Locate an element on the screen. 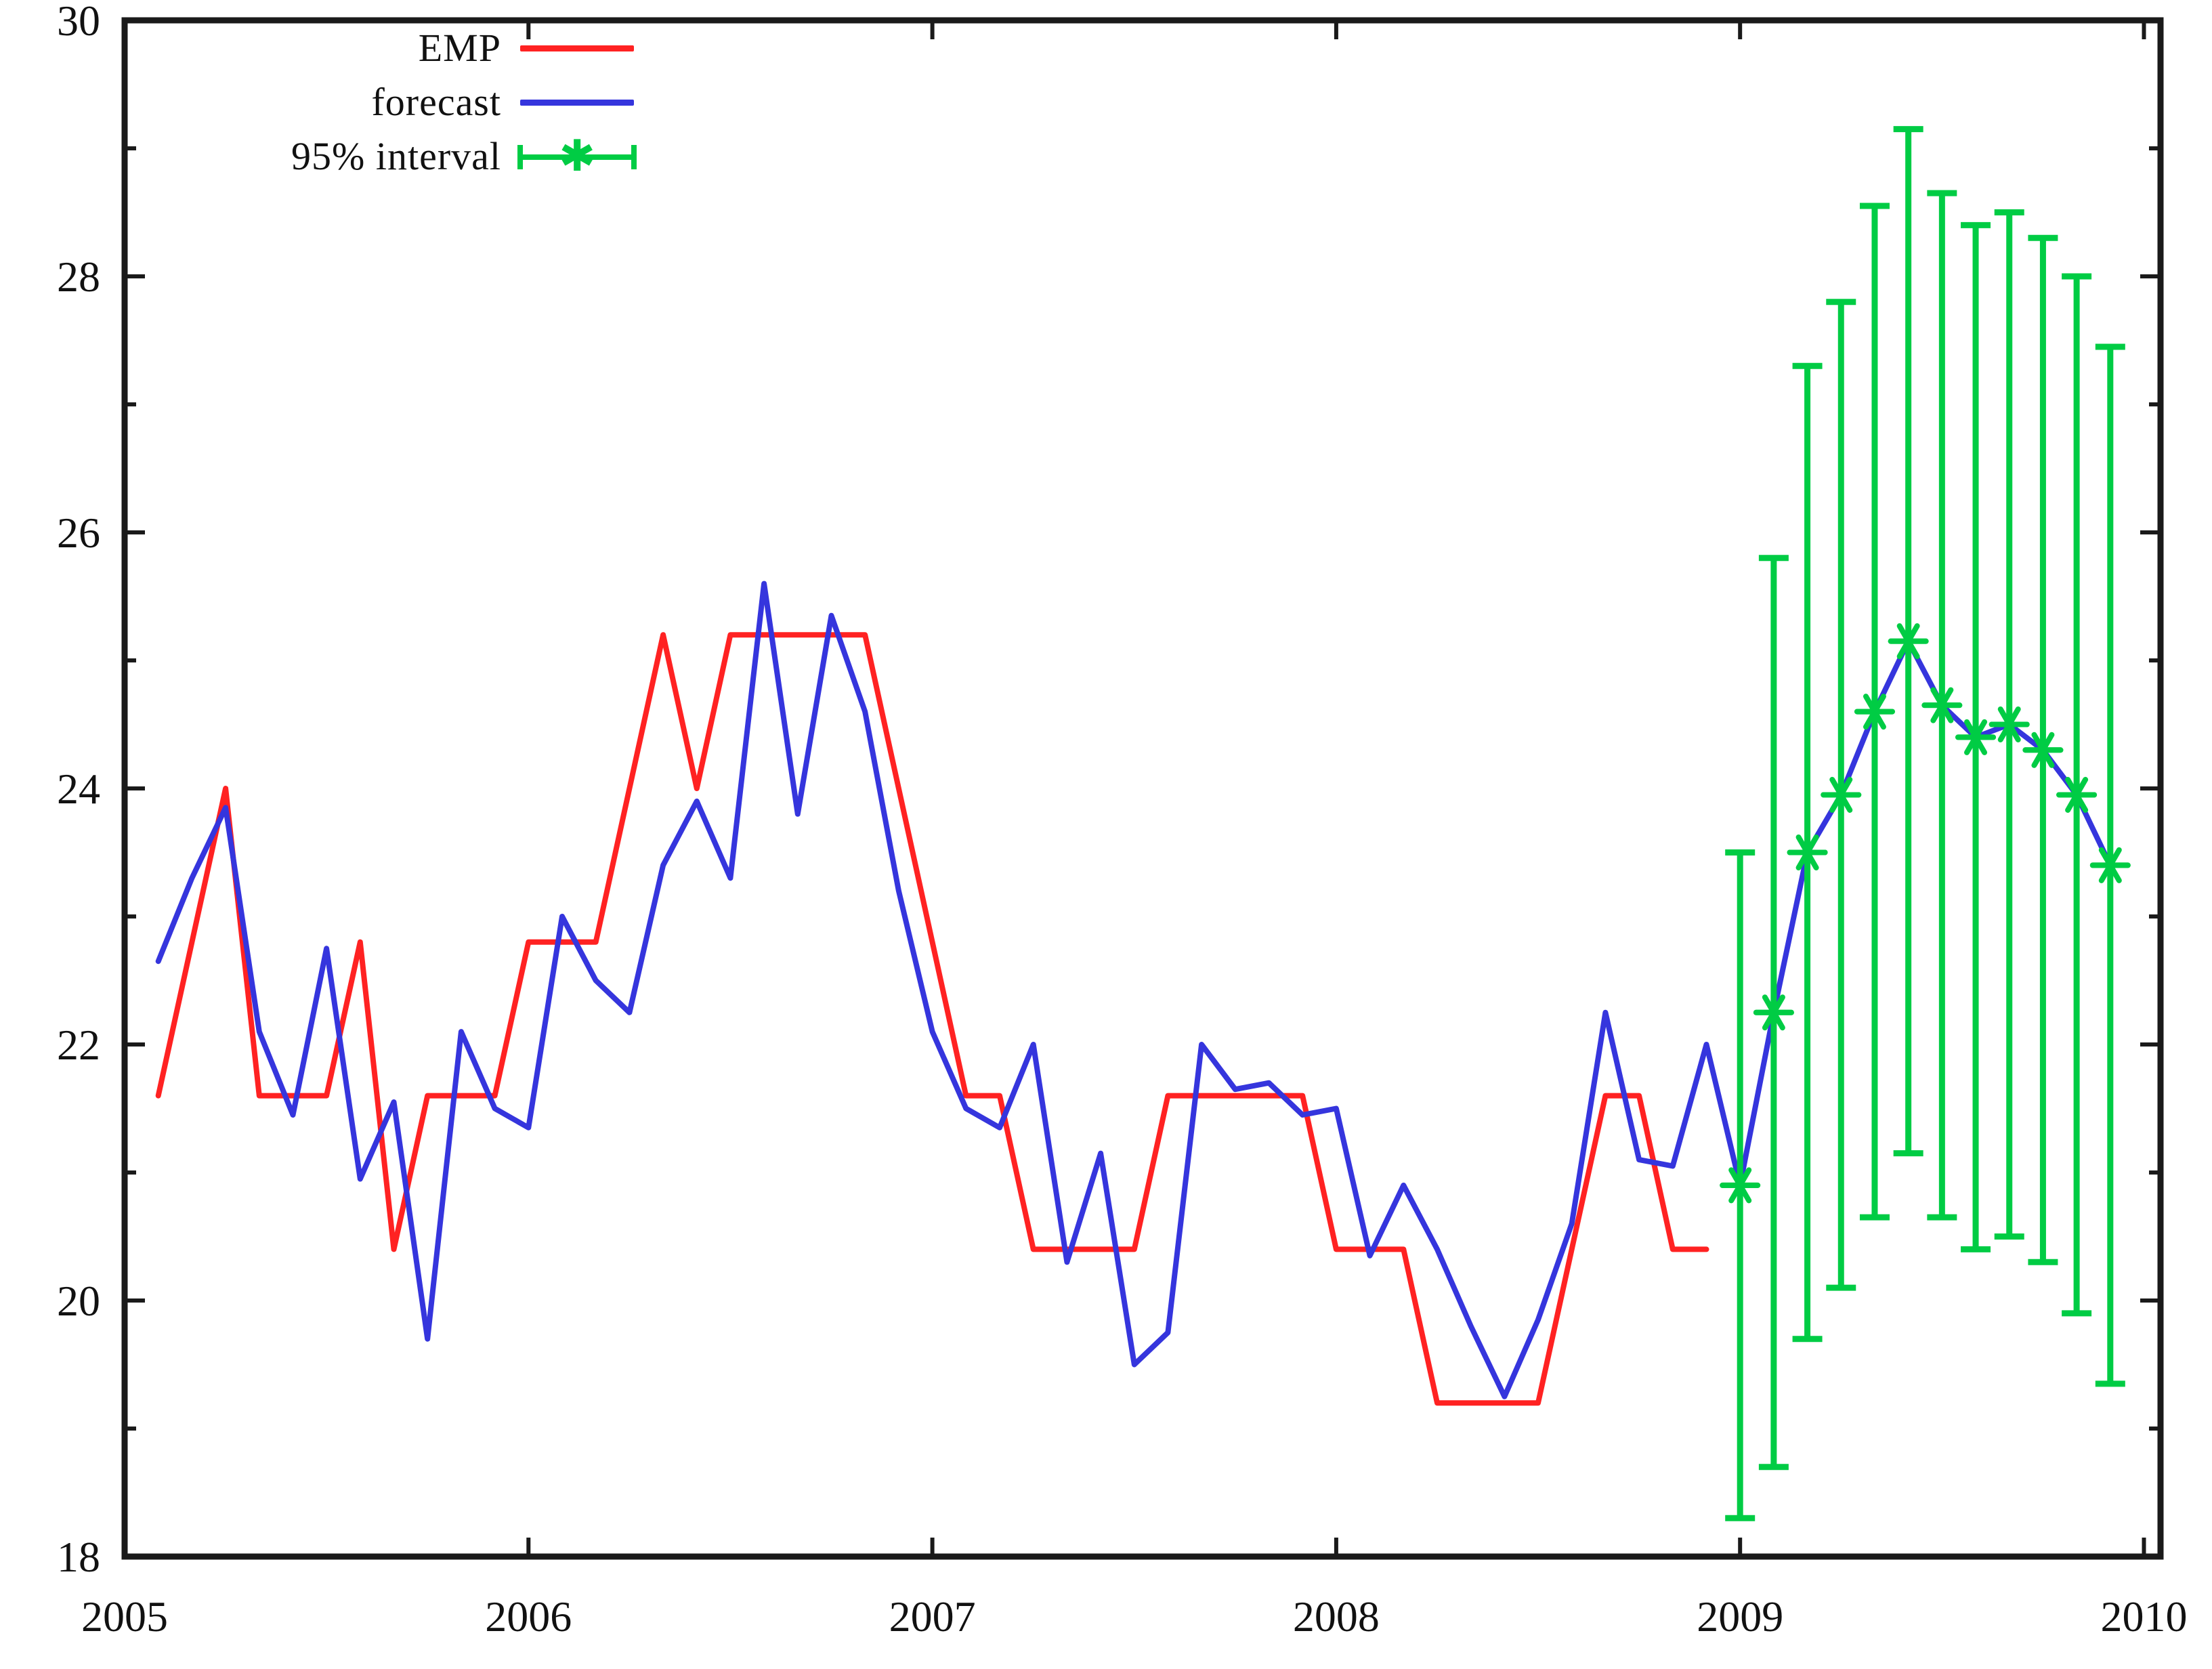  y-axis-tick-label: 30 is located at coordinates (78, 22).